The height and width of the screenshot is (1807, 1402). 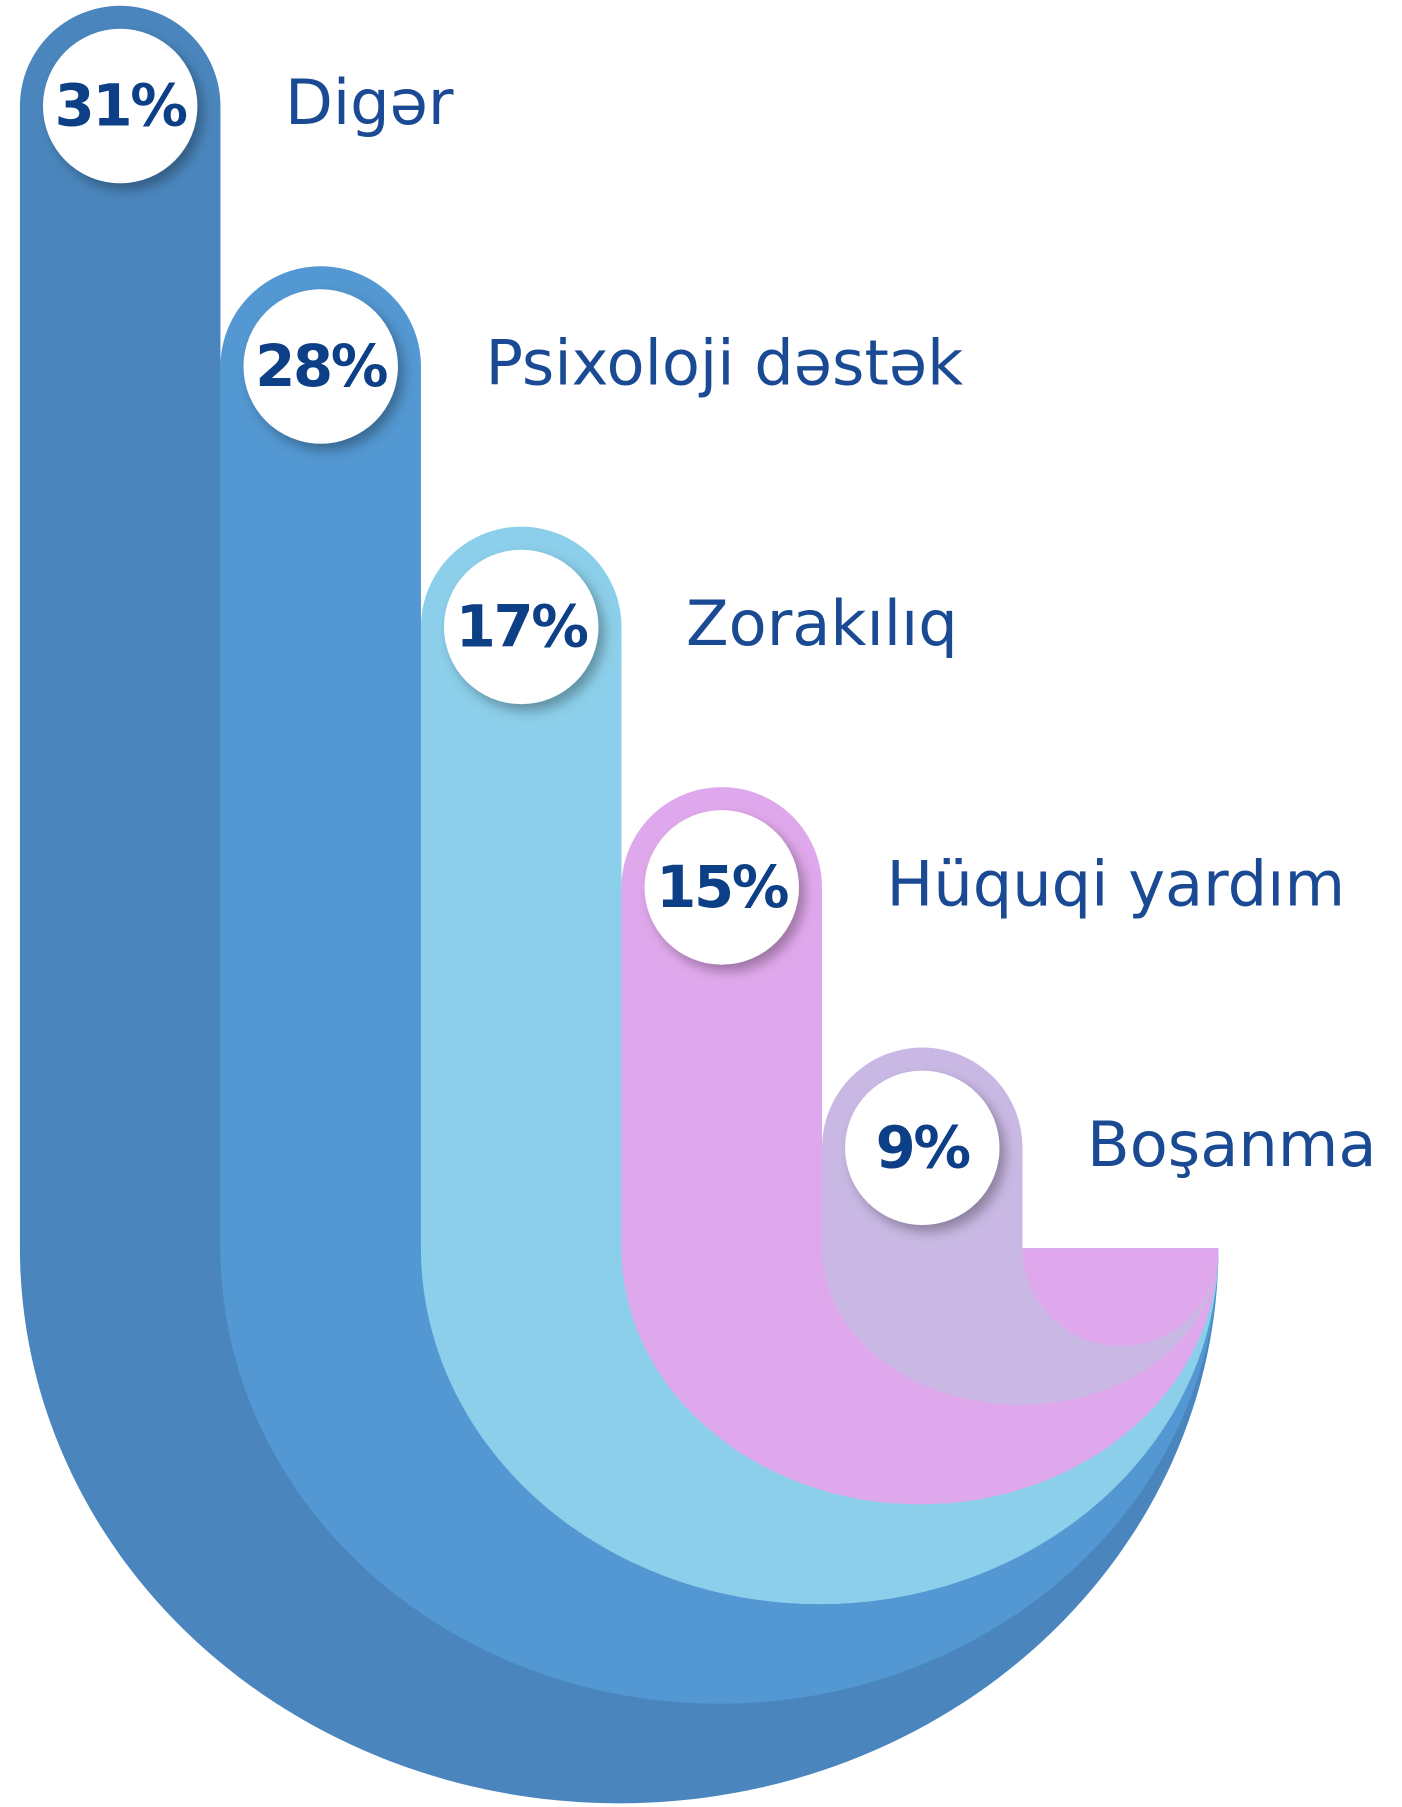 I want to click on value-label: 28%, so click(x=321, y=366).